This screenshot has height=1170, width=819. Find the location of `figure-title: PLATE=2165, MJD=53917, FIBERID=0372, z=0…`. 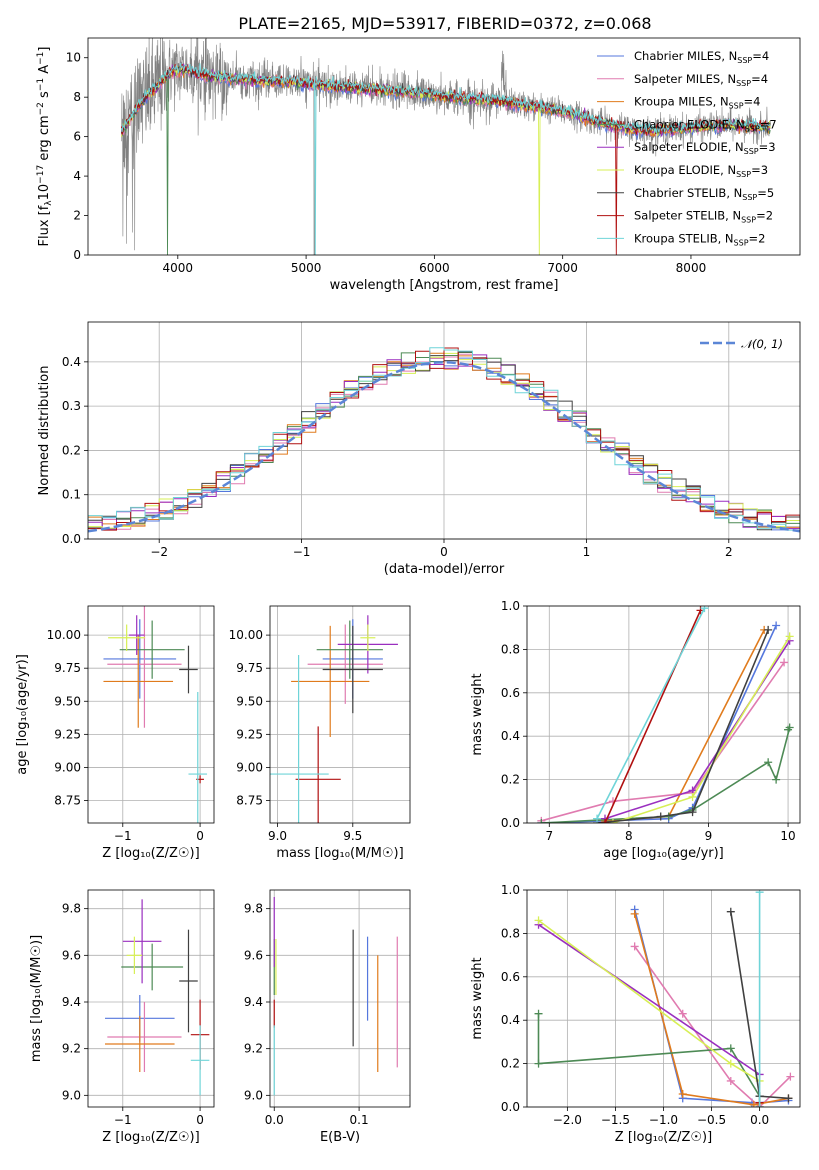

figure-title: PLATE=2165, MJD=53917, FIBERID=0372, z=0… is located at coordinates (444, 23).